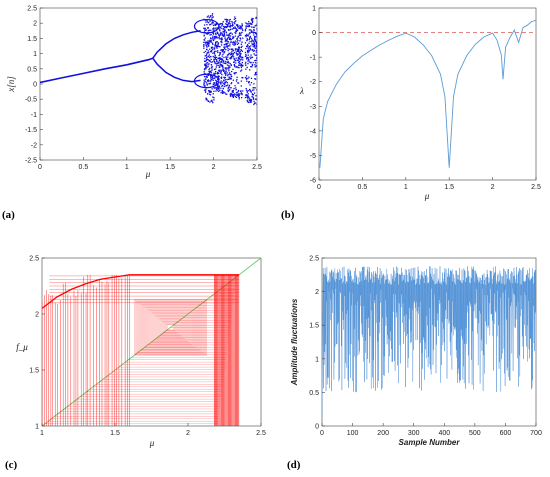 The width and height of the screenshot is (550, 477). I want to click on xlabel-a: μ, so click(148, 174).